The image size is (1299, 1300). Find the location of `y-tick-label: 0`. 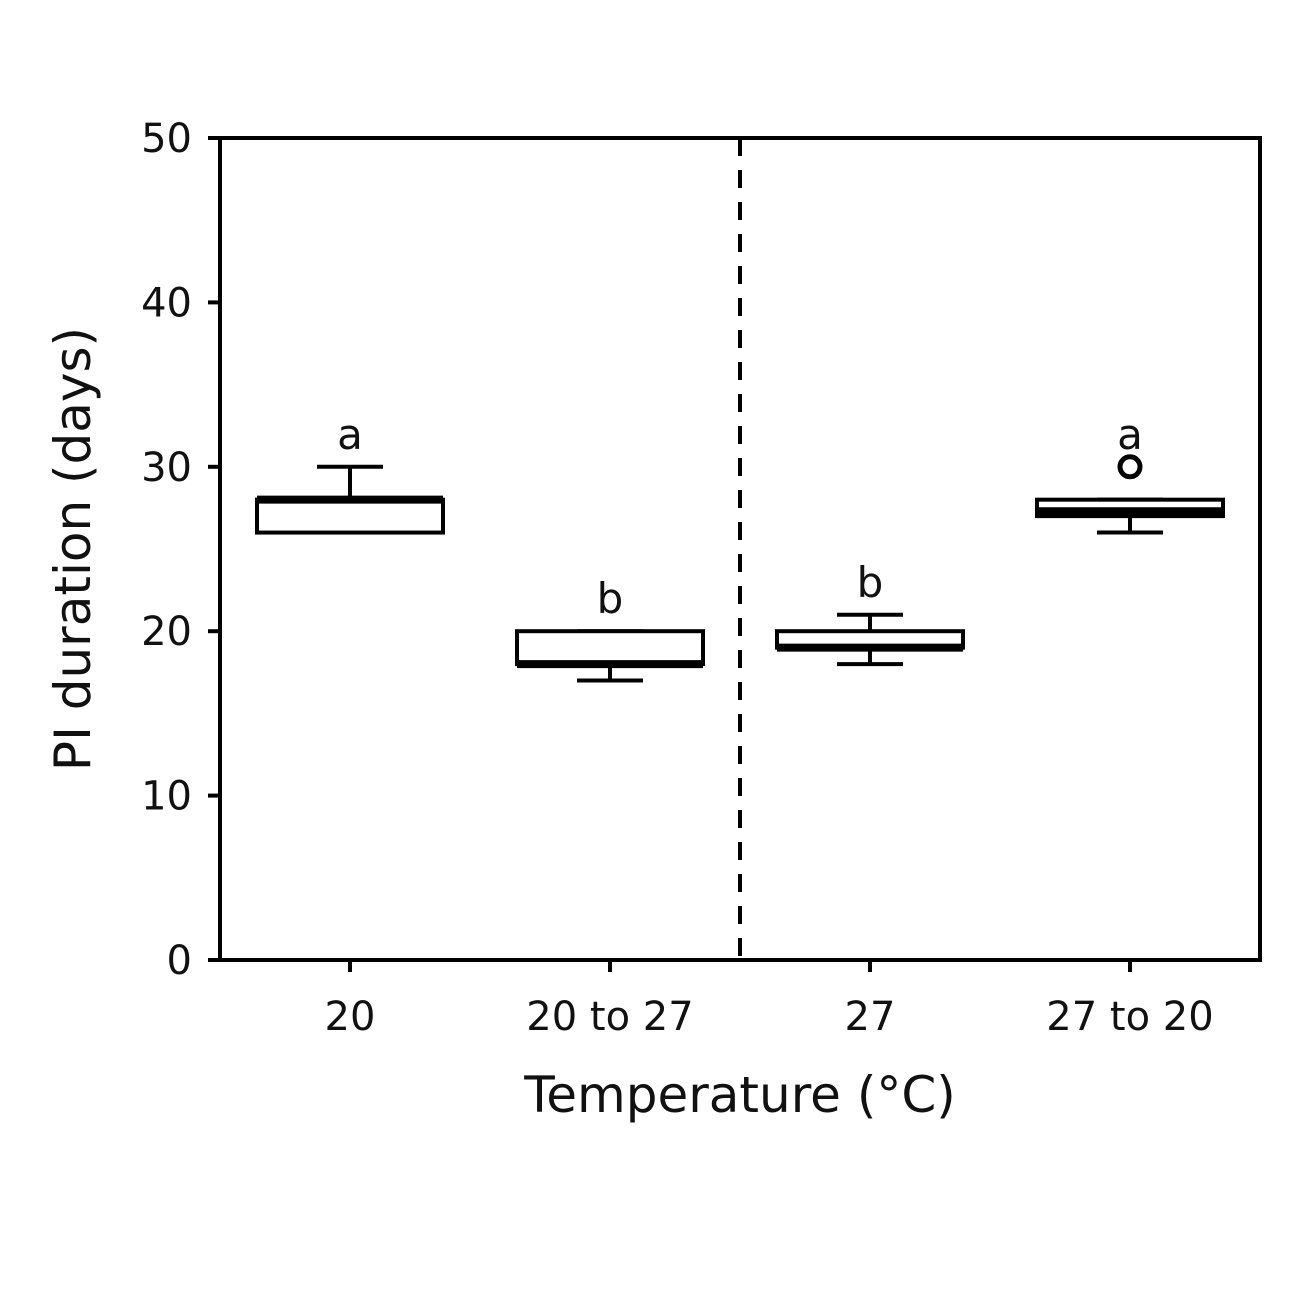

y-tick-label: 0 is located at coordinates (179, 961).